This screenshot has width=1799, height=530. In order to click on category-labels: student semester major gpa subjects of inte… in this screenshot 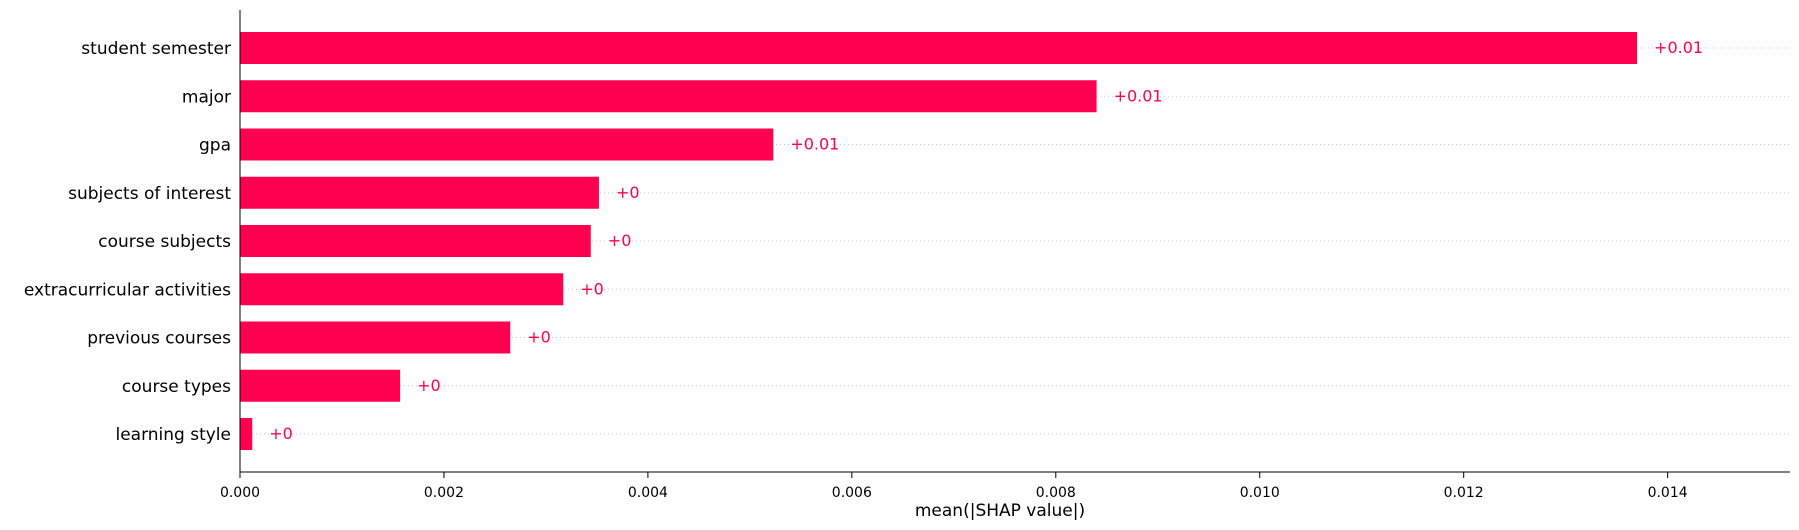, I will do `click(127, 242)`.